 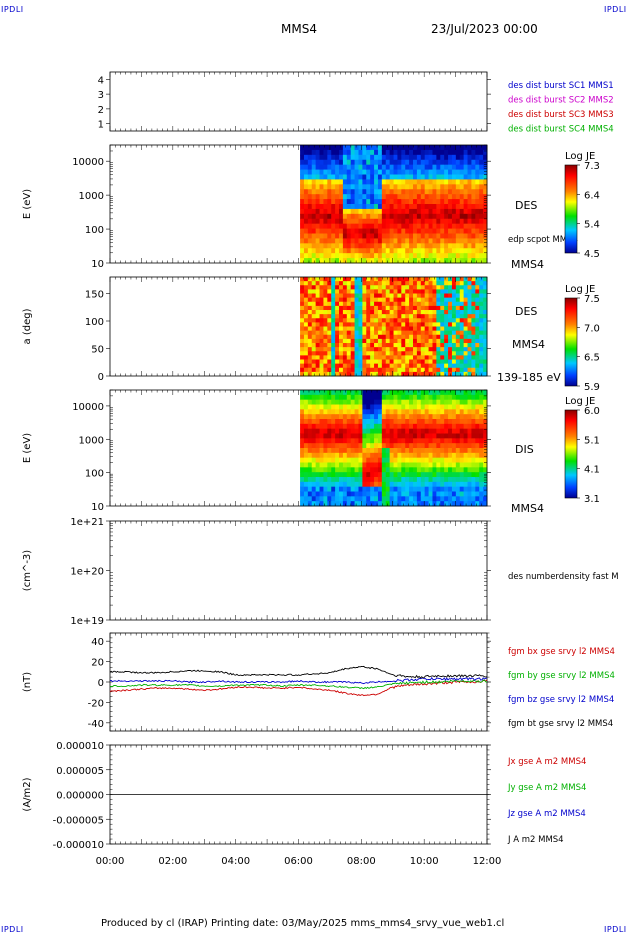 I want to click on panel-bottom-label: MMS4, so click(x=527, y=508).